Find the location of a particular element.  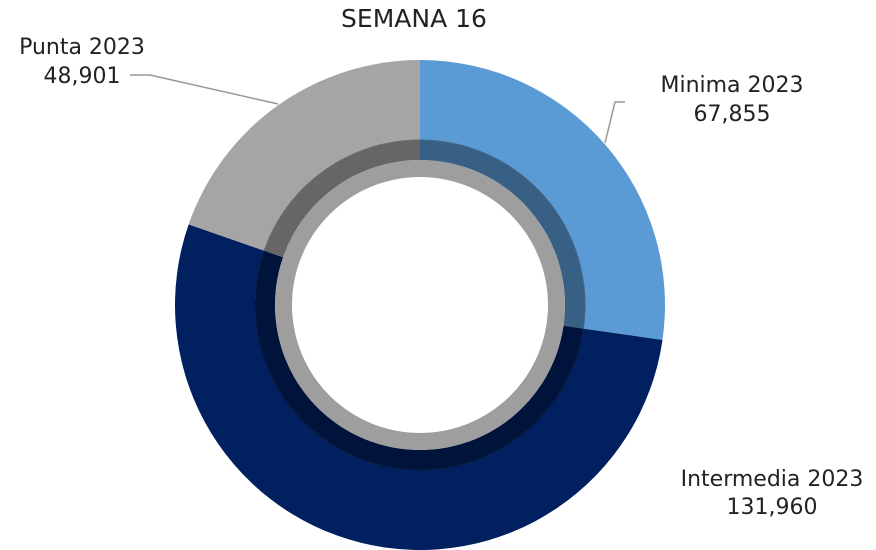

category-label: Minima 2023 is located at coordinates (731, 85).